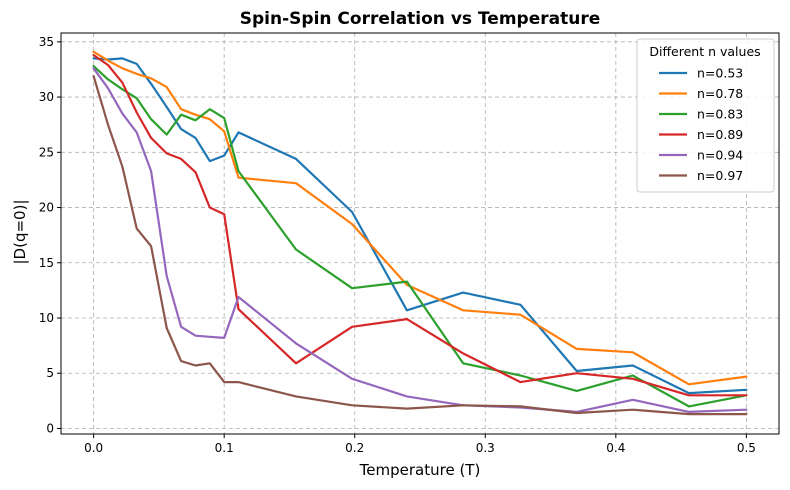 The image size is (790, 490). What do you see at coordinates (46, 318) in the screenshot?
I see `y-tick-label: 10` at bounding box center [46, 318].